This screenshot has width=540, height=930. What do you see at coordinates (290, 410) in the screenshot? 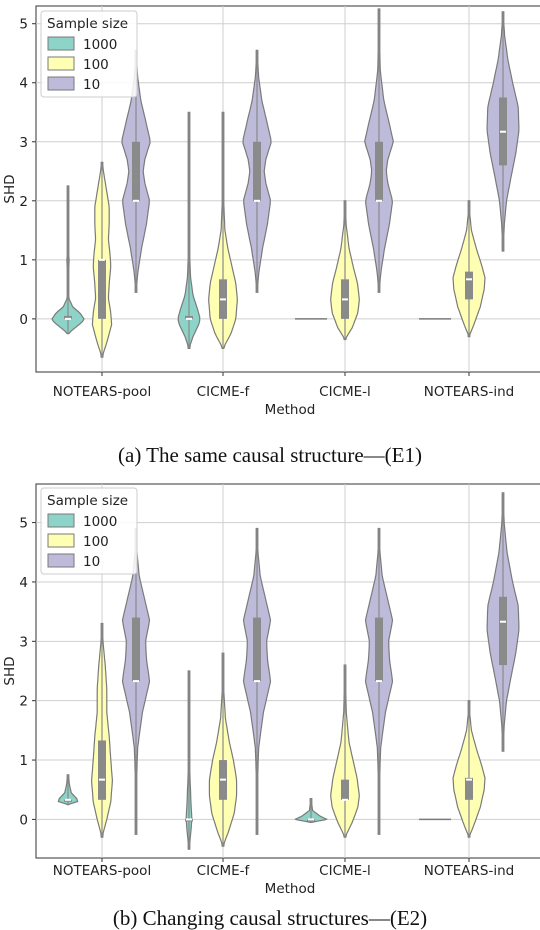
I see `x-axis-label-a: Method` at bounding box center [290, 410].